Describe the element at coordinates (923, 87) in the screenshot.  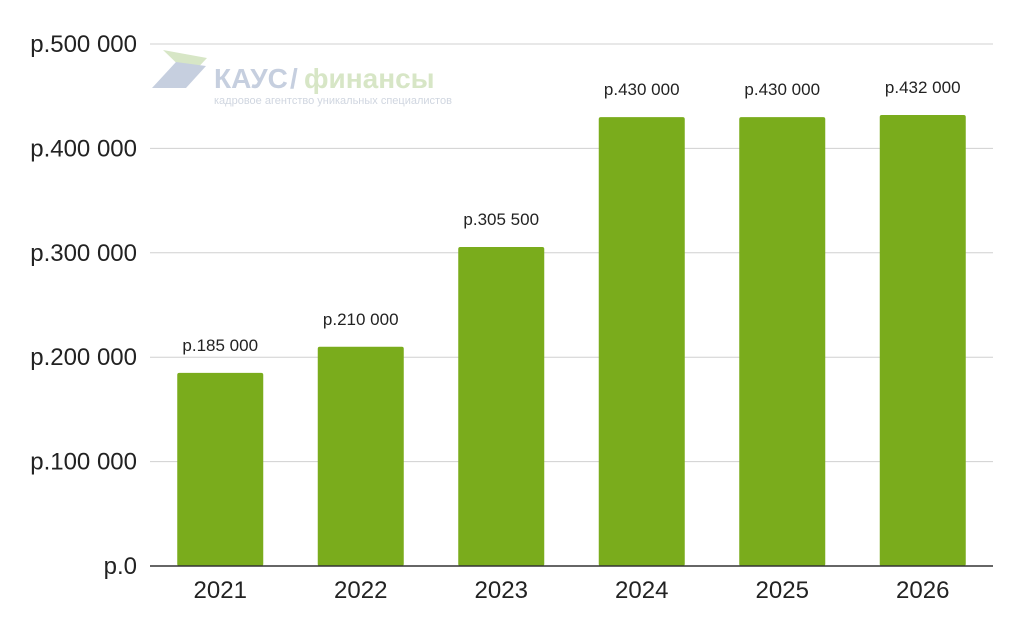
I see `data-label: р.432 000` at that location.